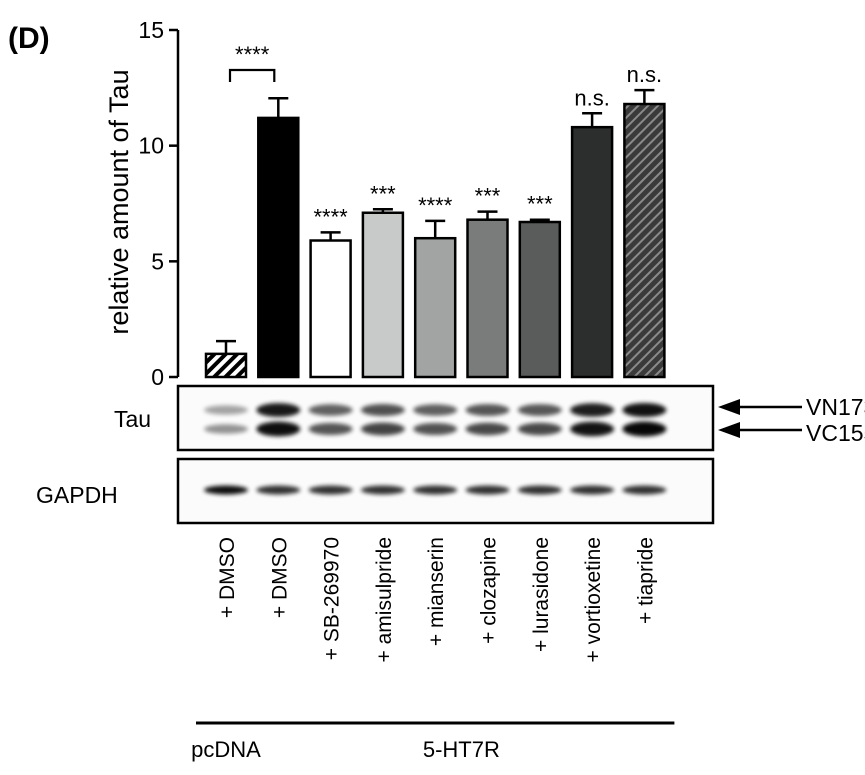  Describe the element at coordinates (29, 38) in the screenshot. I see `panel-label: (D)` at that location.